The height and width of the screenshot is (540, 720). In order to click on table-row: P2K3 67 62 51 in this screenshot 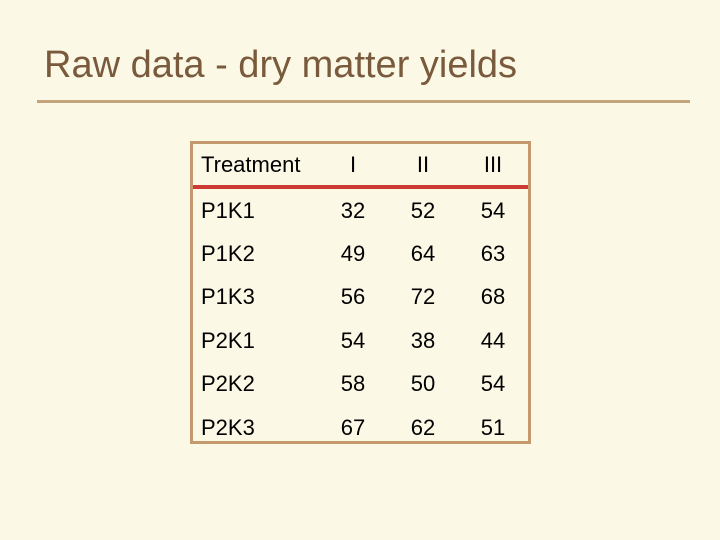, I will do `click(360, 427)`.